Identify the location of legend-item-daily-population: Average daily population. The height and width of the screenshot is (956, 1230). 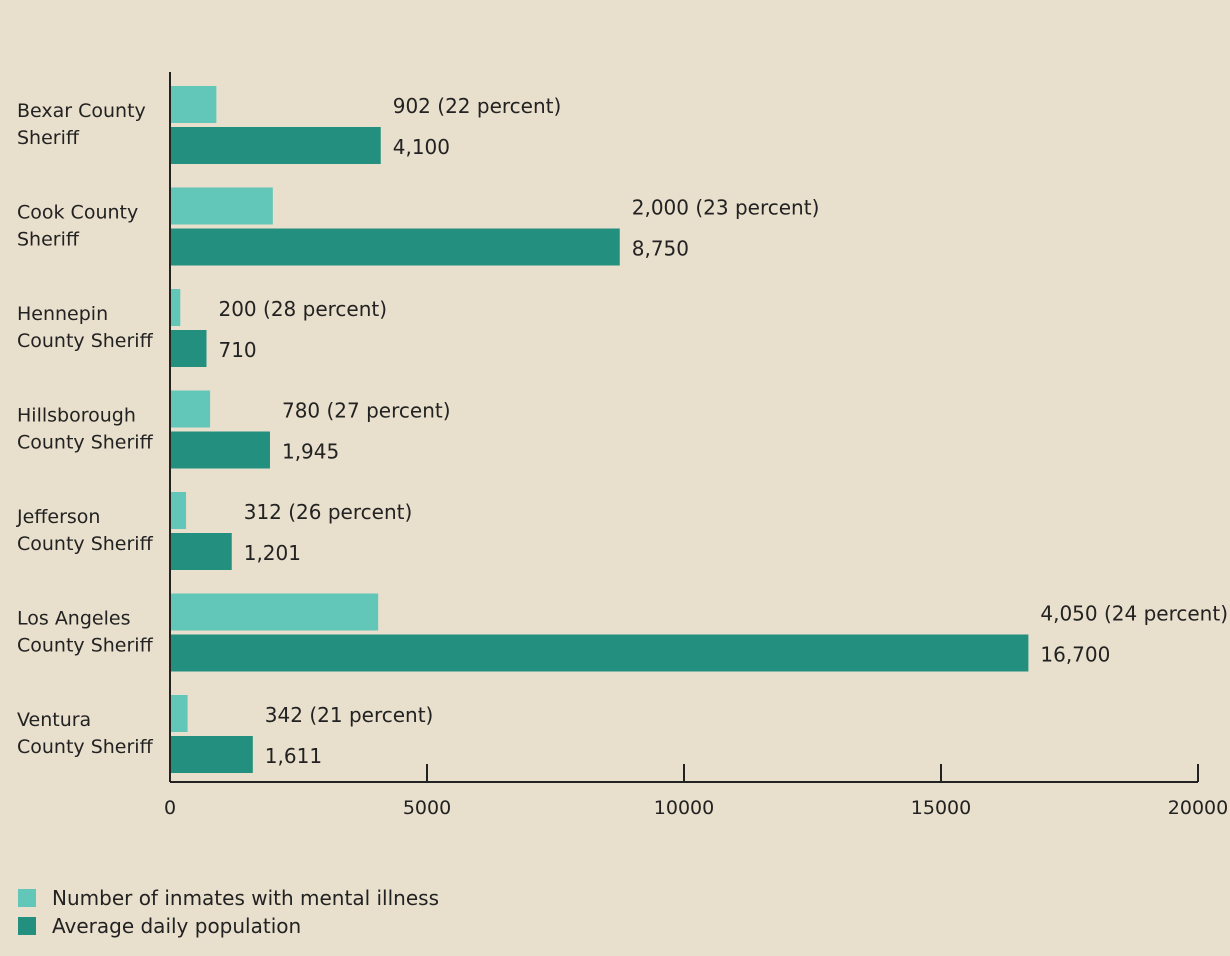
(228, 926).